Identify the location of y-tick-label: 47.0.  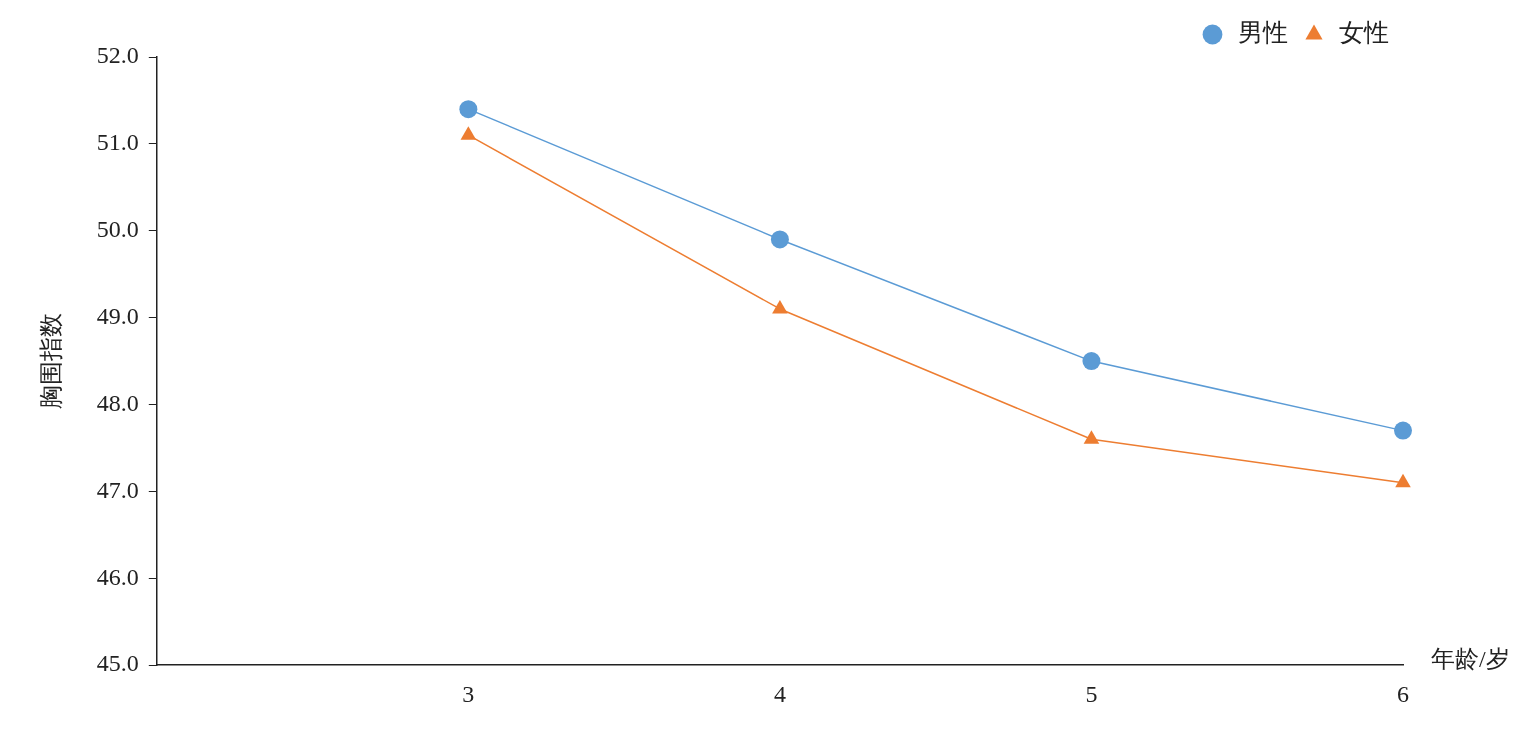
(117, 489).